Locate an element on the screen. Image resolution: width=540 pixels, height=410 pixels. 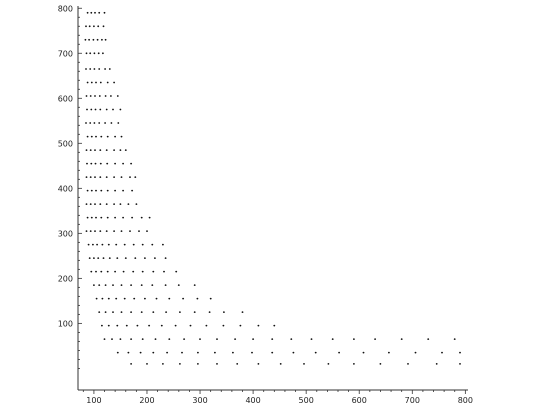
y-tick-label: 400 is located at coordinates (65, 188).